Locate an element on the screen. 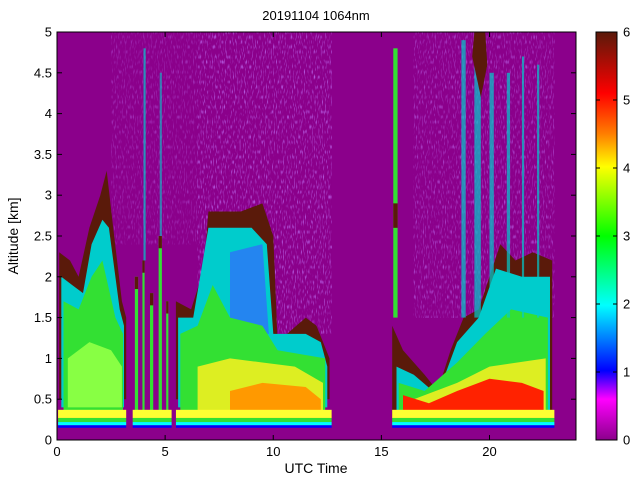 This screenshot has width=640, height=480. colorbar-tick-label: 1 is located at coordinates (626, 372).